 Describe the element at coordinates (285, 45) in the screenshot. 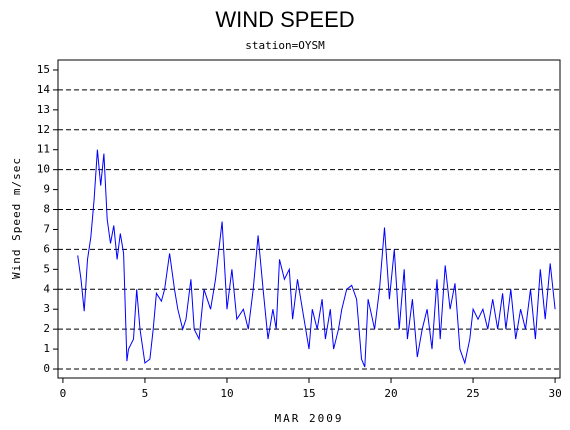

I see `chart-subtitle: station=OYSM` at that location.